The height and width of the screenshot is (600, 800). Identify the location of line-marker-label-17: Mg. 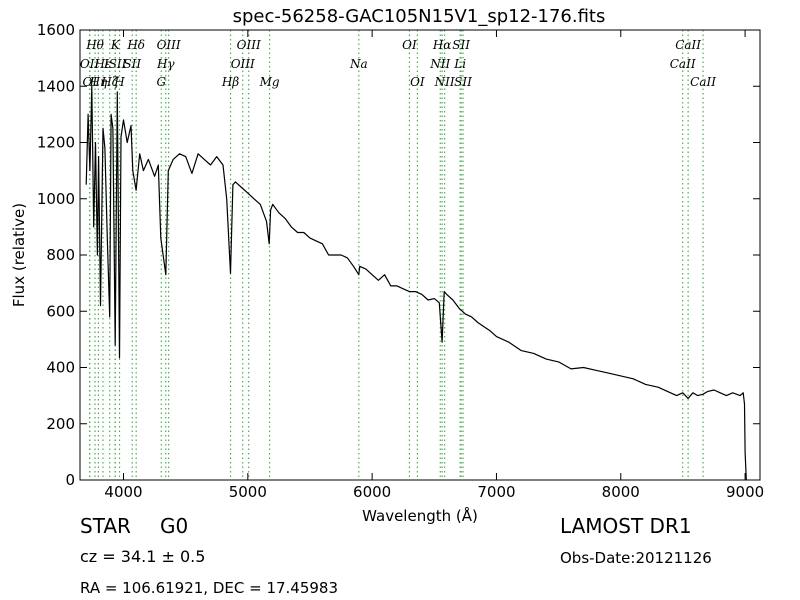
(269, 82).